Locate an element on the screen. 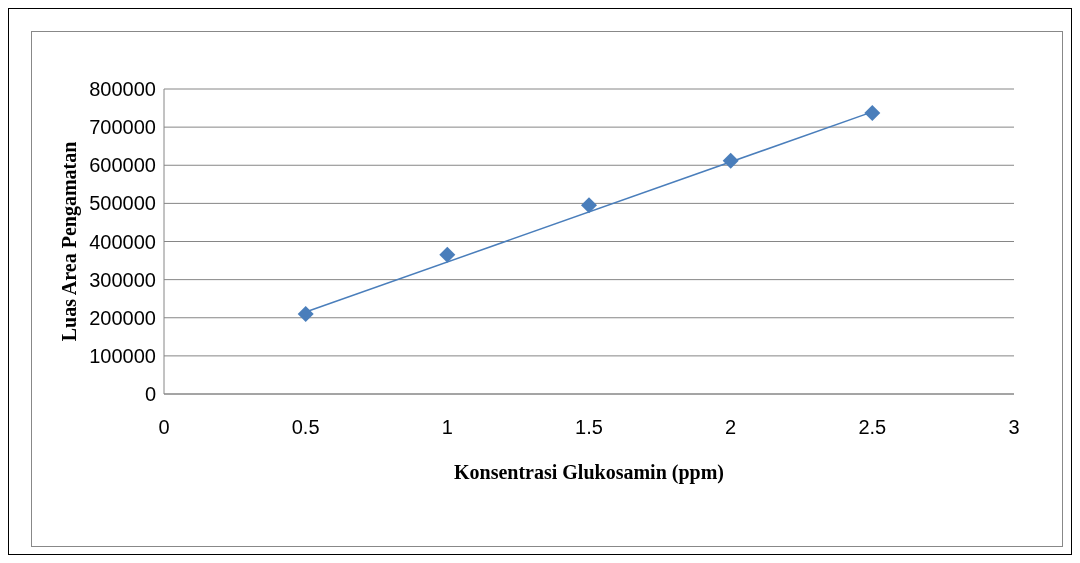  x-tick-label: 3 is located at coordinates (1014, 427).